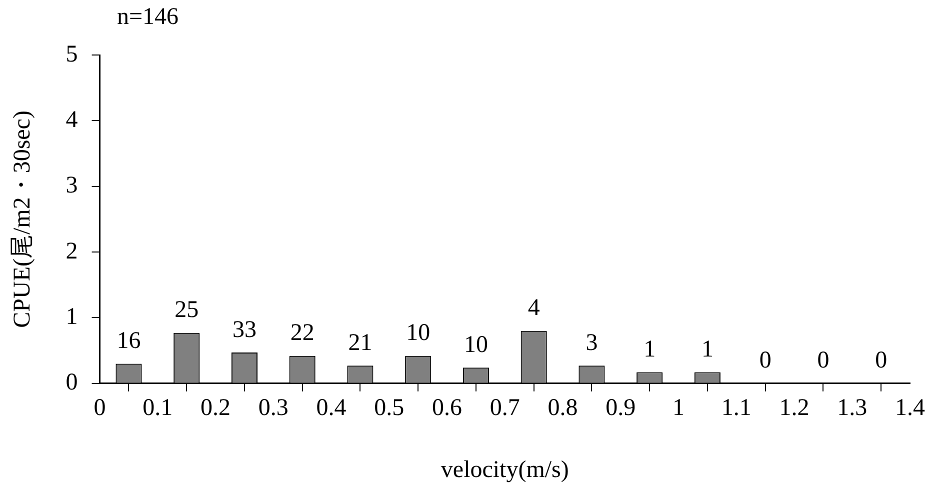 The height and width of the screenshot is (499, 928). What do you see at coordinates (504, 469) in the screenshot?
I see `x-axis-title: velocity(m/s)` at bounding box center [504, 469].